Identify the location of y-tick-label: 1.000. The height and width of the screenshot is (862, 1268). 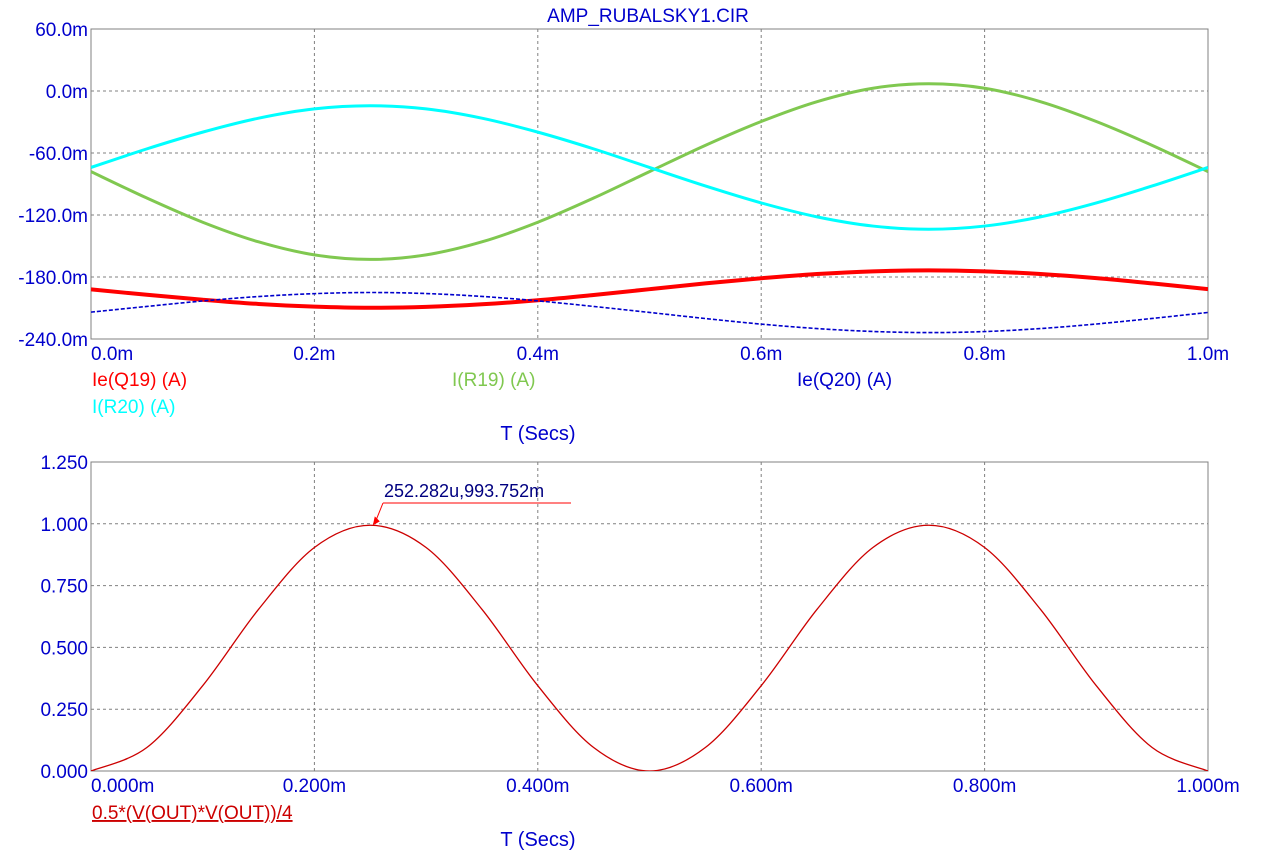
(64, 525).